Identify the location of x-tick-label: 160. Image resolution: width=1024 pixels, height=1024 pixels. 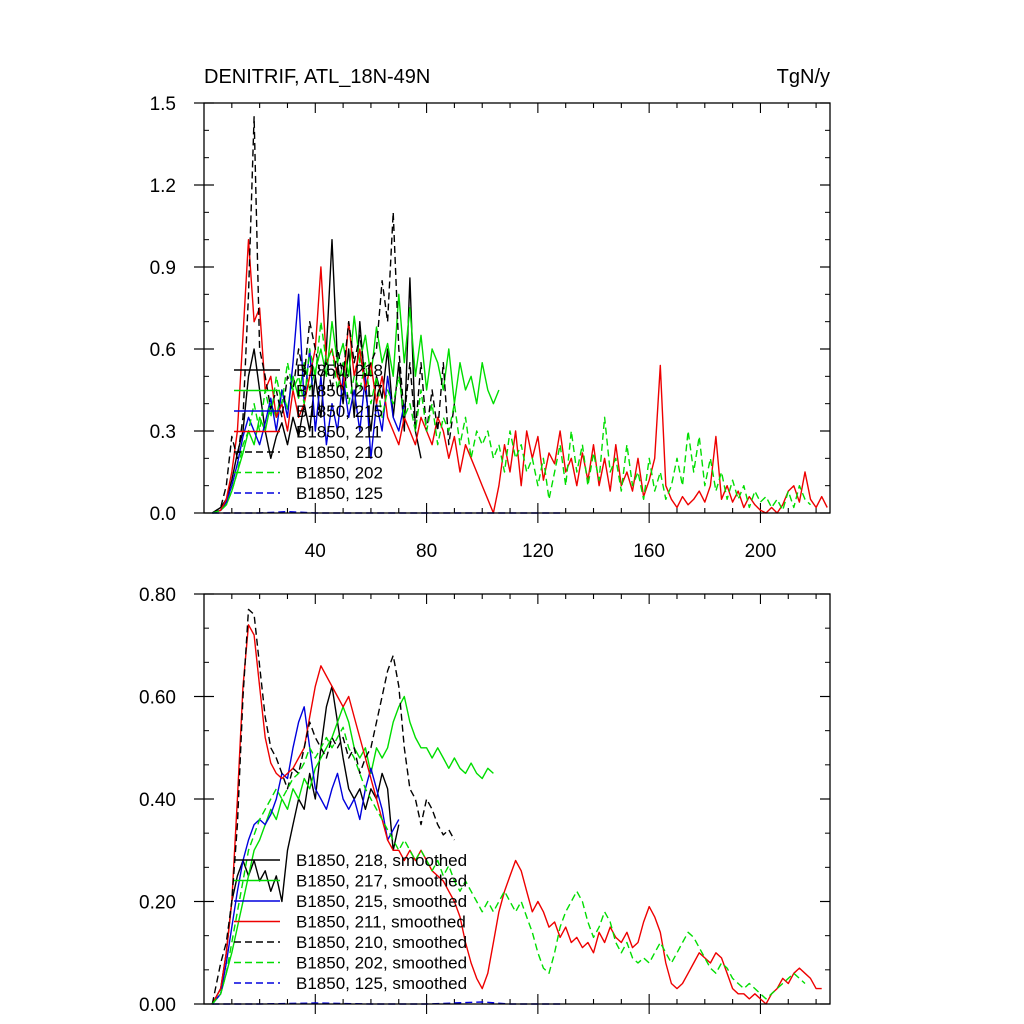
(649, 551).